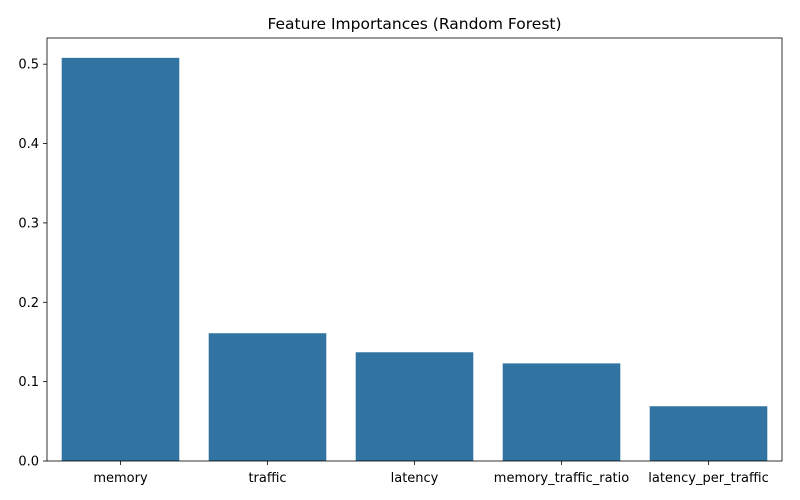 The image size is (800, 500). I want to click on y-tick-label: 0.5, so click(28, 65).